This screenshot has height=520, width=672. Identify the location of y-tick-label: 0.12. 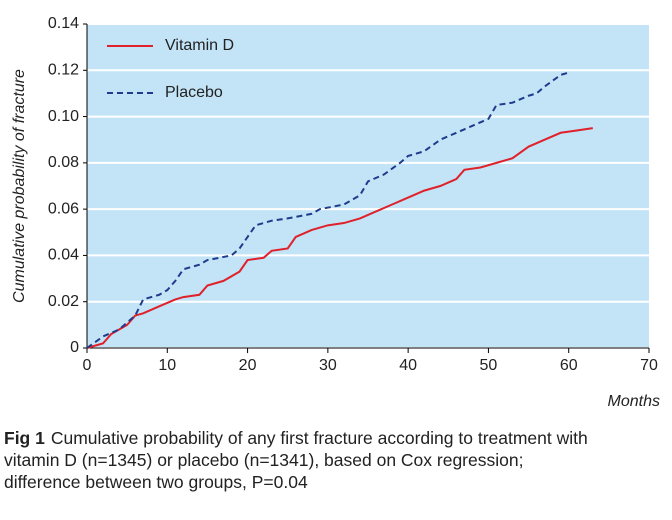
(63, 70).